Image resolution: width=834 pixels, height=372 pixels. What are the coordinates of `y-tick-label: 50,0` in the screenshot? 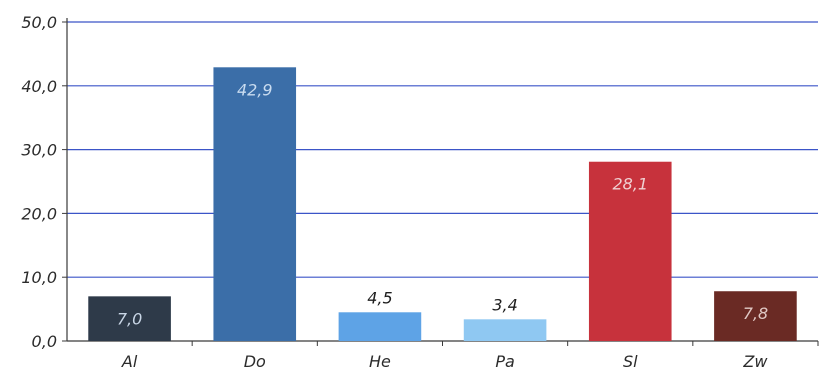 It's located at (39, 22).